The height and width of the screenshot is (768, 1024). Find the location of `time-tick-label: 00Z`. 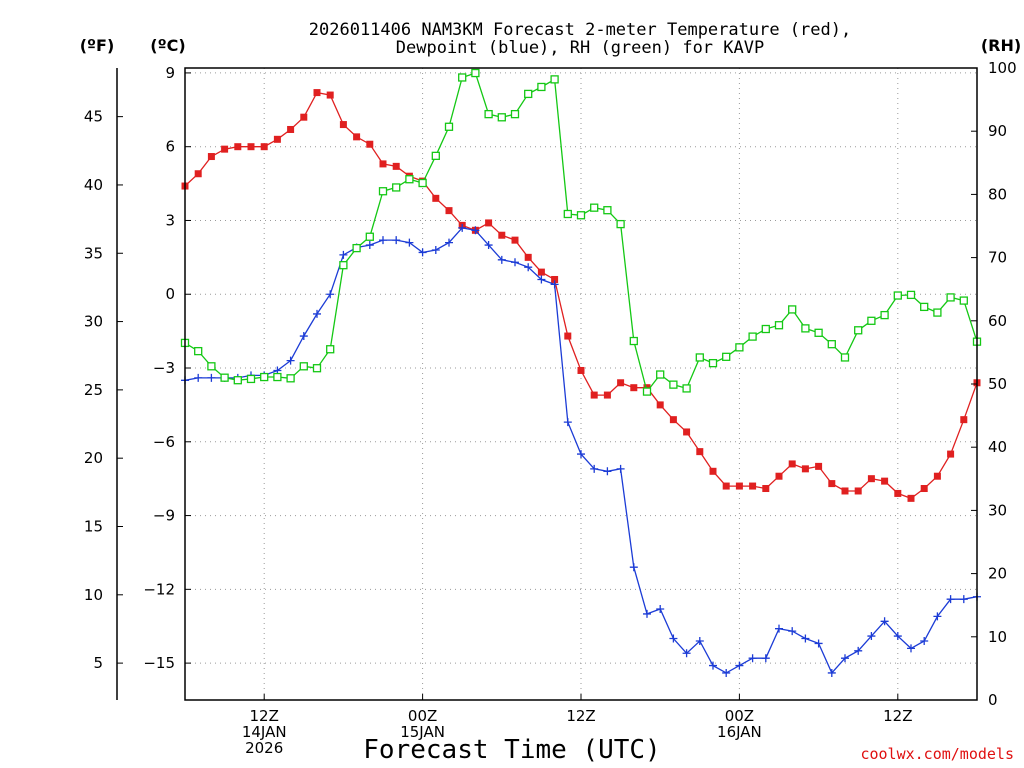

time-tick-label: 00Z is located at coordinates (422, 716).